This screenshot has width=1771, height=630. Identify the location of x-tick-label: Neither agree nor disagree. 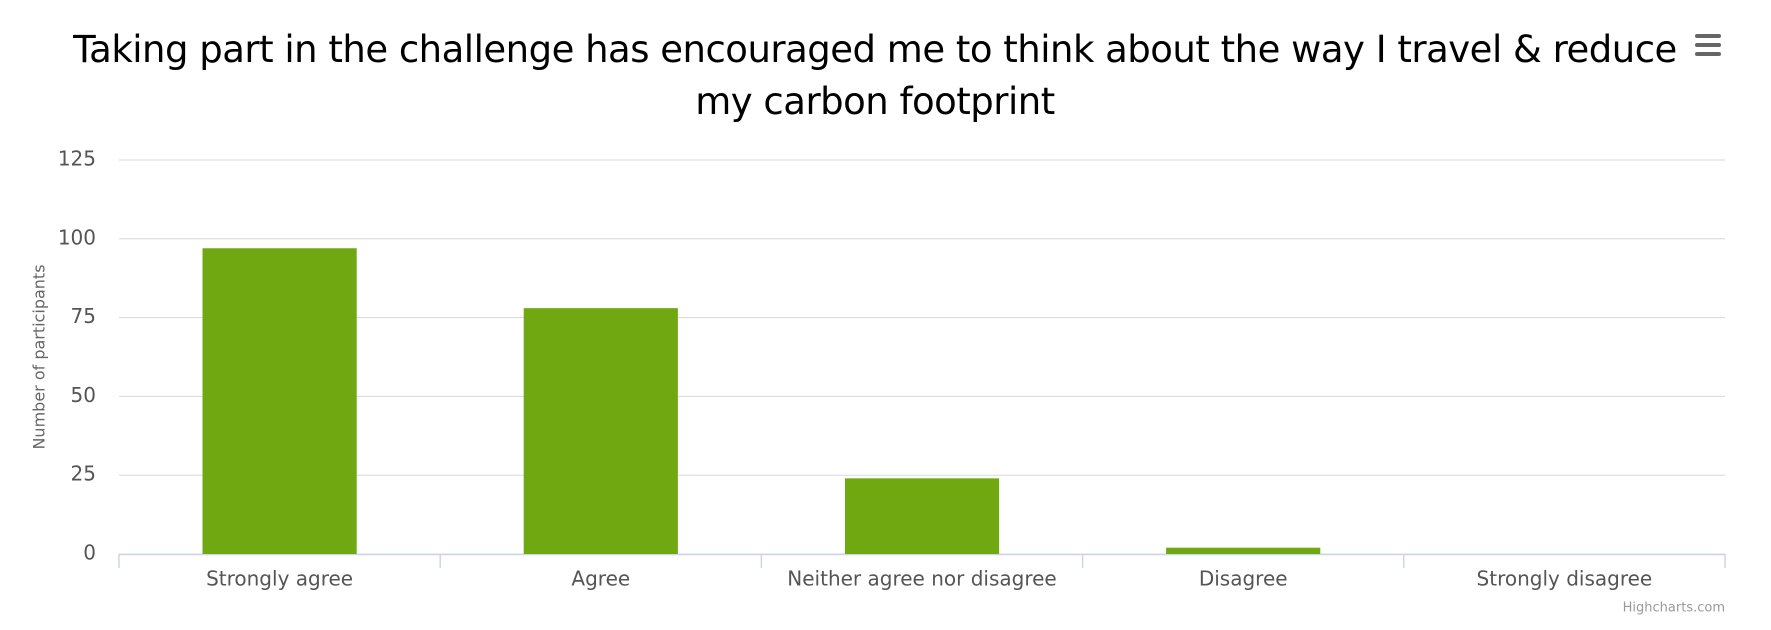
(921, 579).